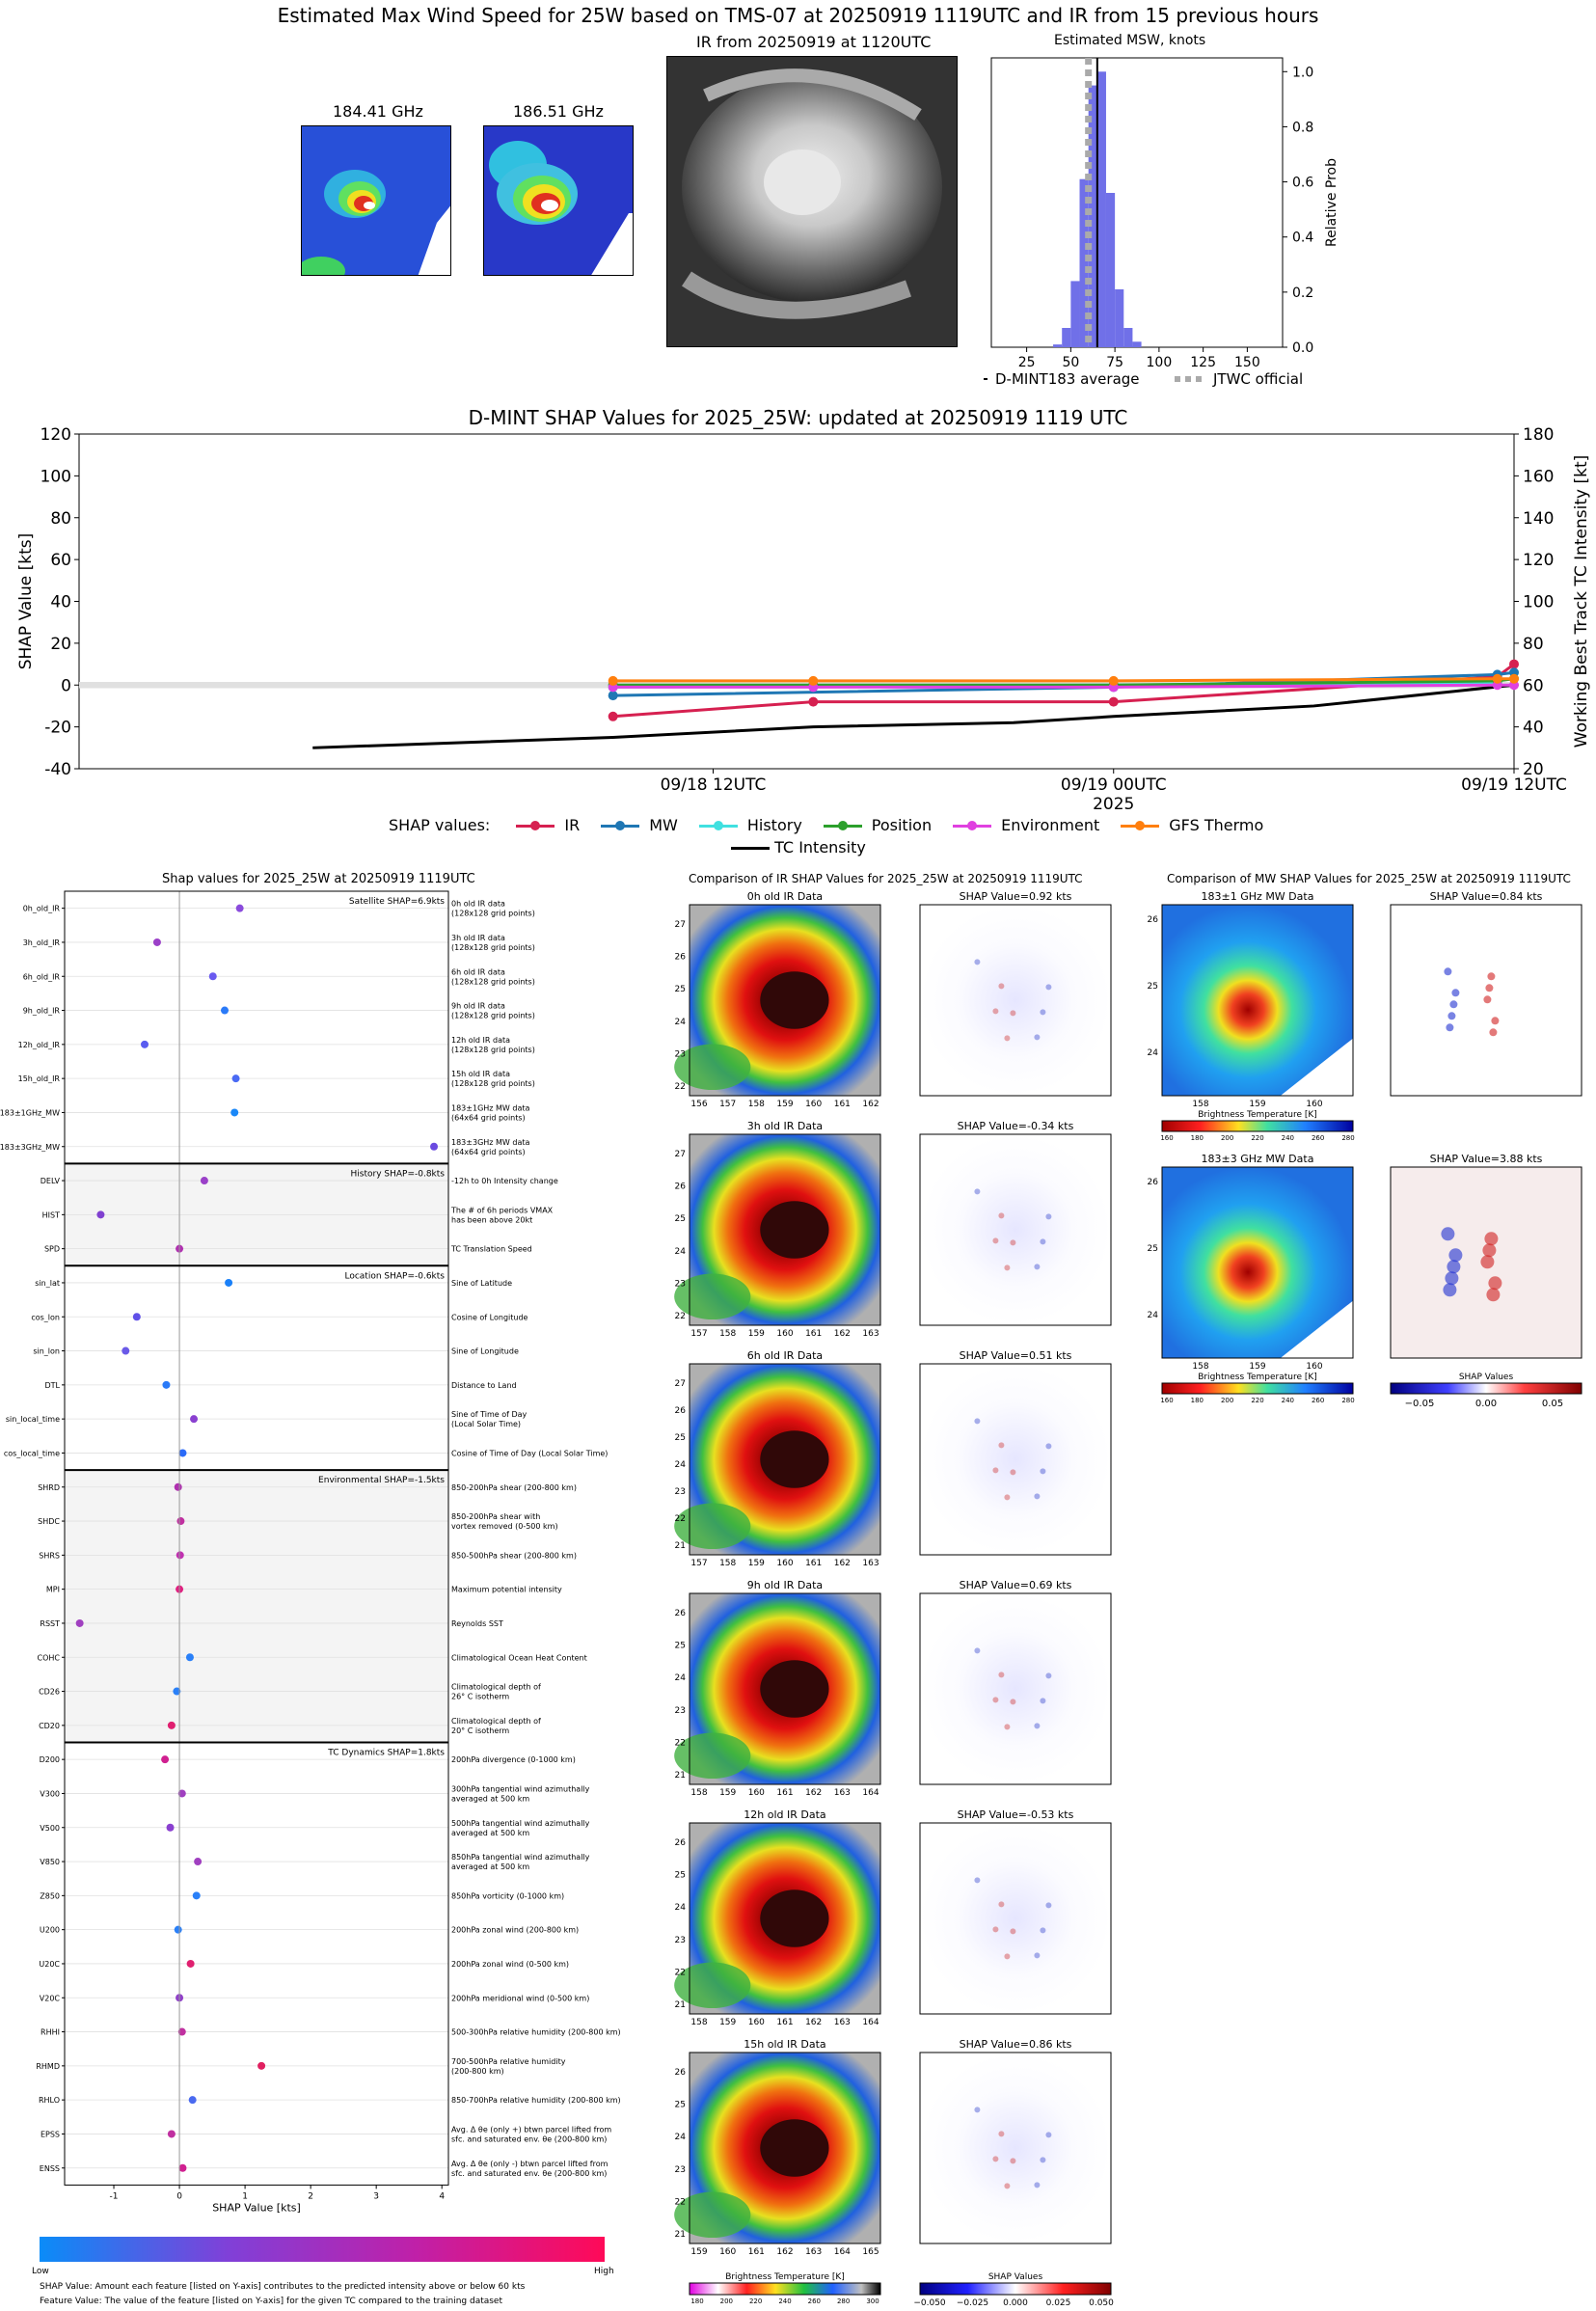 Image resolution: width=1596 pixels, height=2311 pixels. What do you see at coordinates (1070, 363) in the screenshot?
I see `hist-xtick-label: 50` at bounding box center [1070, 363].